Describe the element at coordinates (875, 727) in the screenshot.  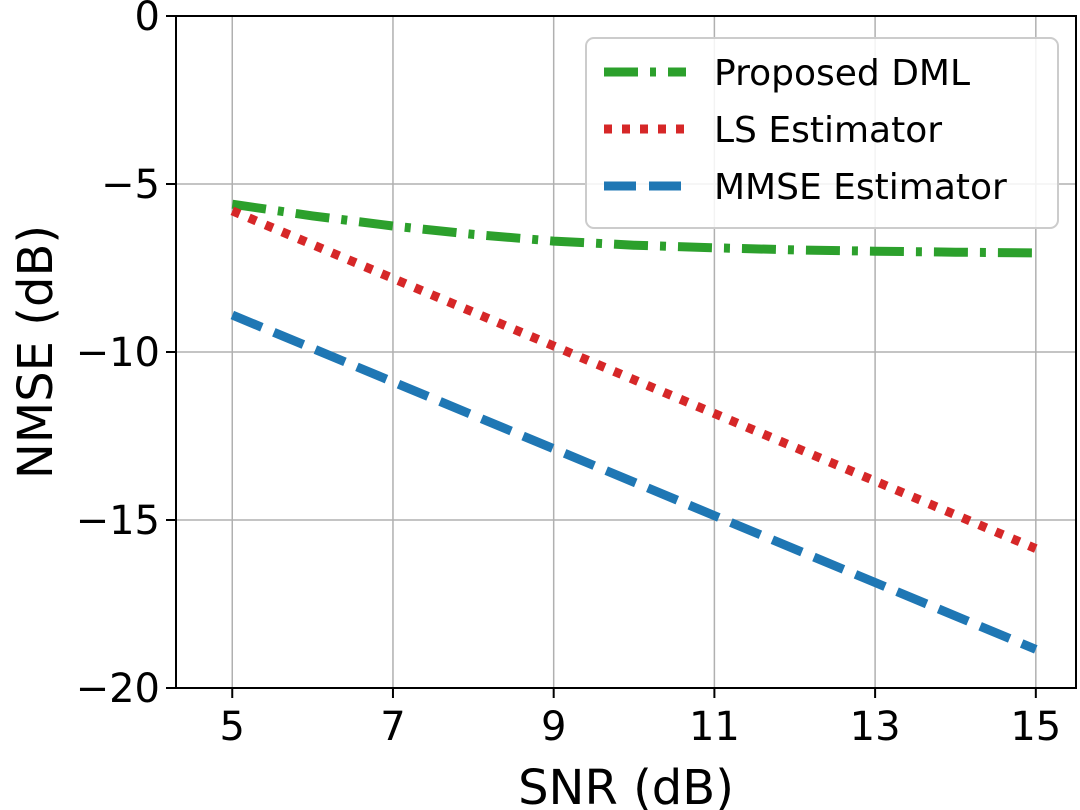
I see `x-tick-label: 13` at that location.